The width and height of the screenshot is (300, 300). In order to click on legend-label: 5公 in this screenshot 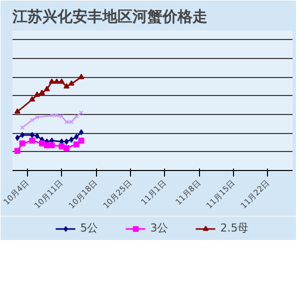, I will do `click(90, 228)`.